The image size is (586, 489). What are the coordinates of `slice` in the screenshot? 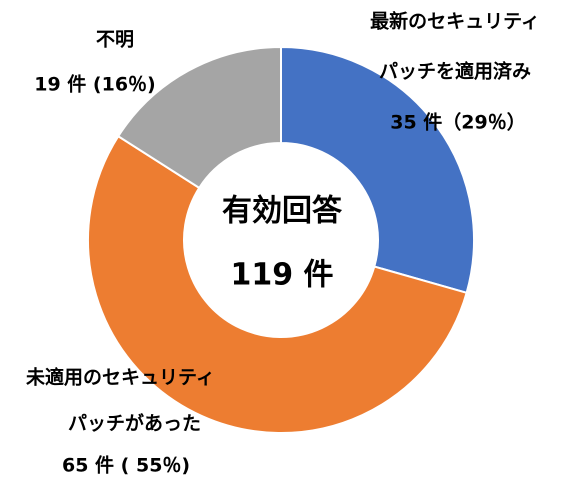 It's located at (199, 117).